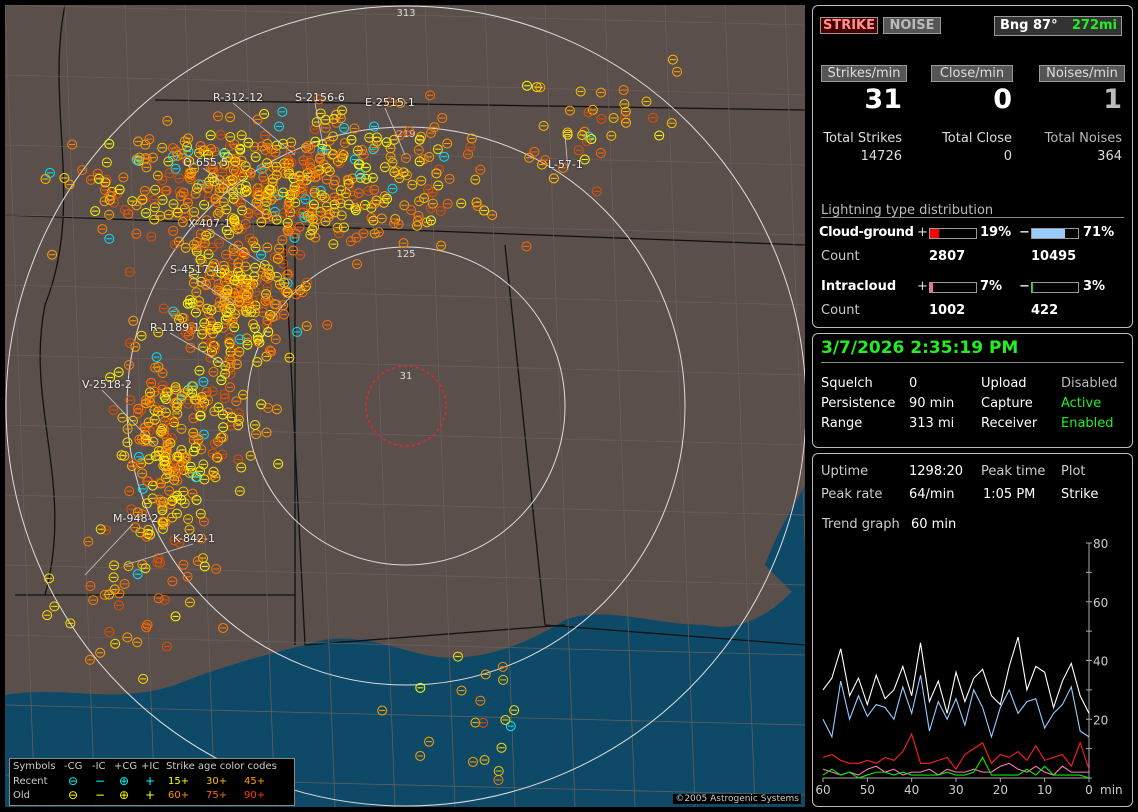 Image resolution: width=1138 pixels, height=812 pixels. Describe the element at coordinates (21, 795) in the screenshot. I see `legend-row-old: Old` at that location.